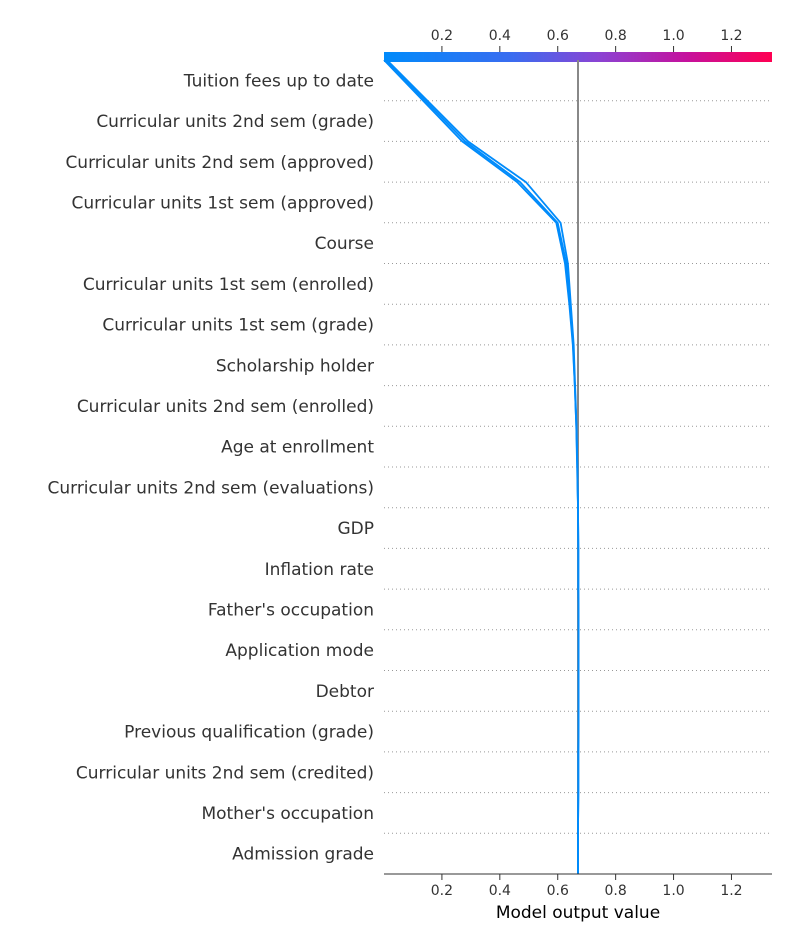  What do you see at coordinates (558, 891) in the screenshot?
I see `bottom-tick-label: 0.6` at bounding box center [558, 891].